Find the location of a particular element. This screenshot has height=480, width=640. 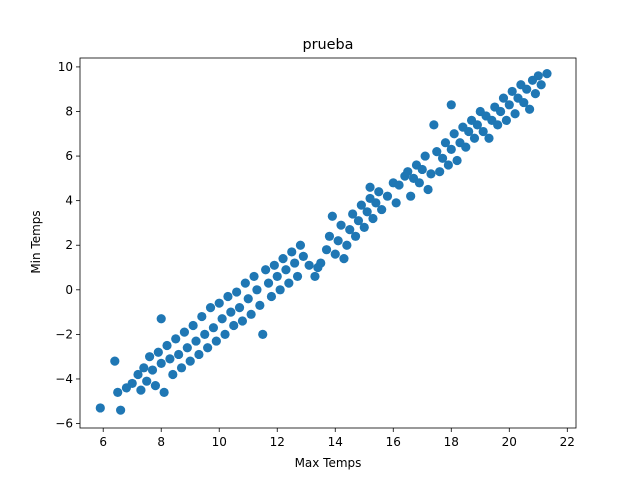

y-tick-label: 4 is located at coordinates (69, 201).